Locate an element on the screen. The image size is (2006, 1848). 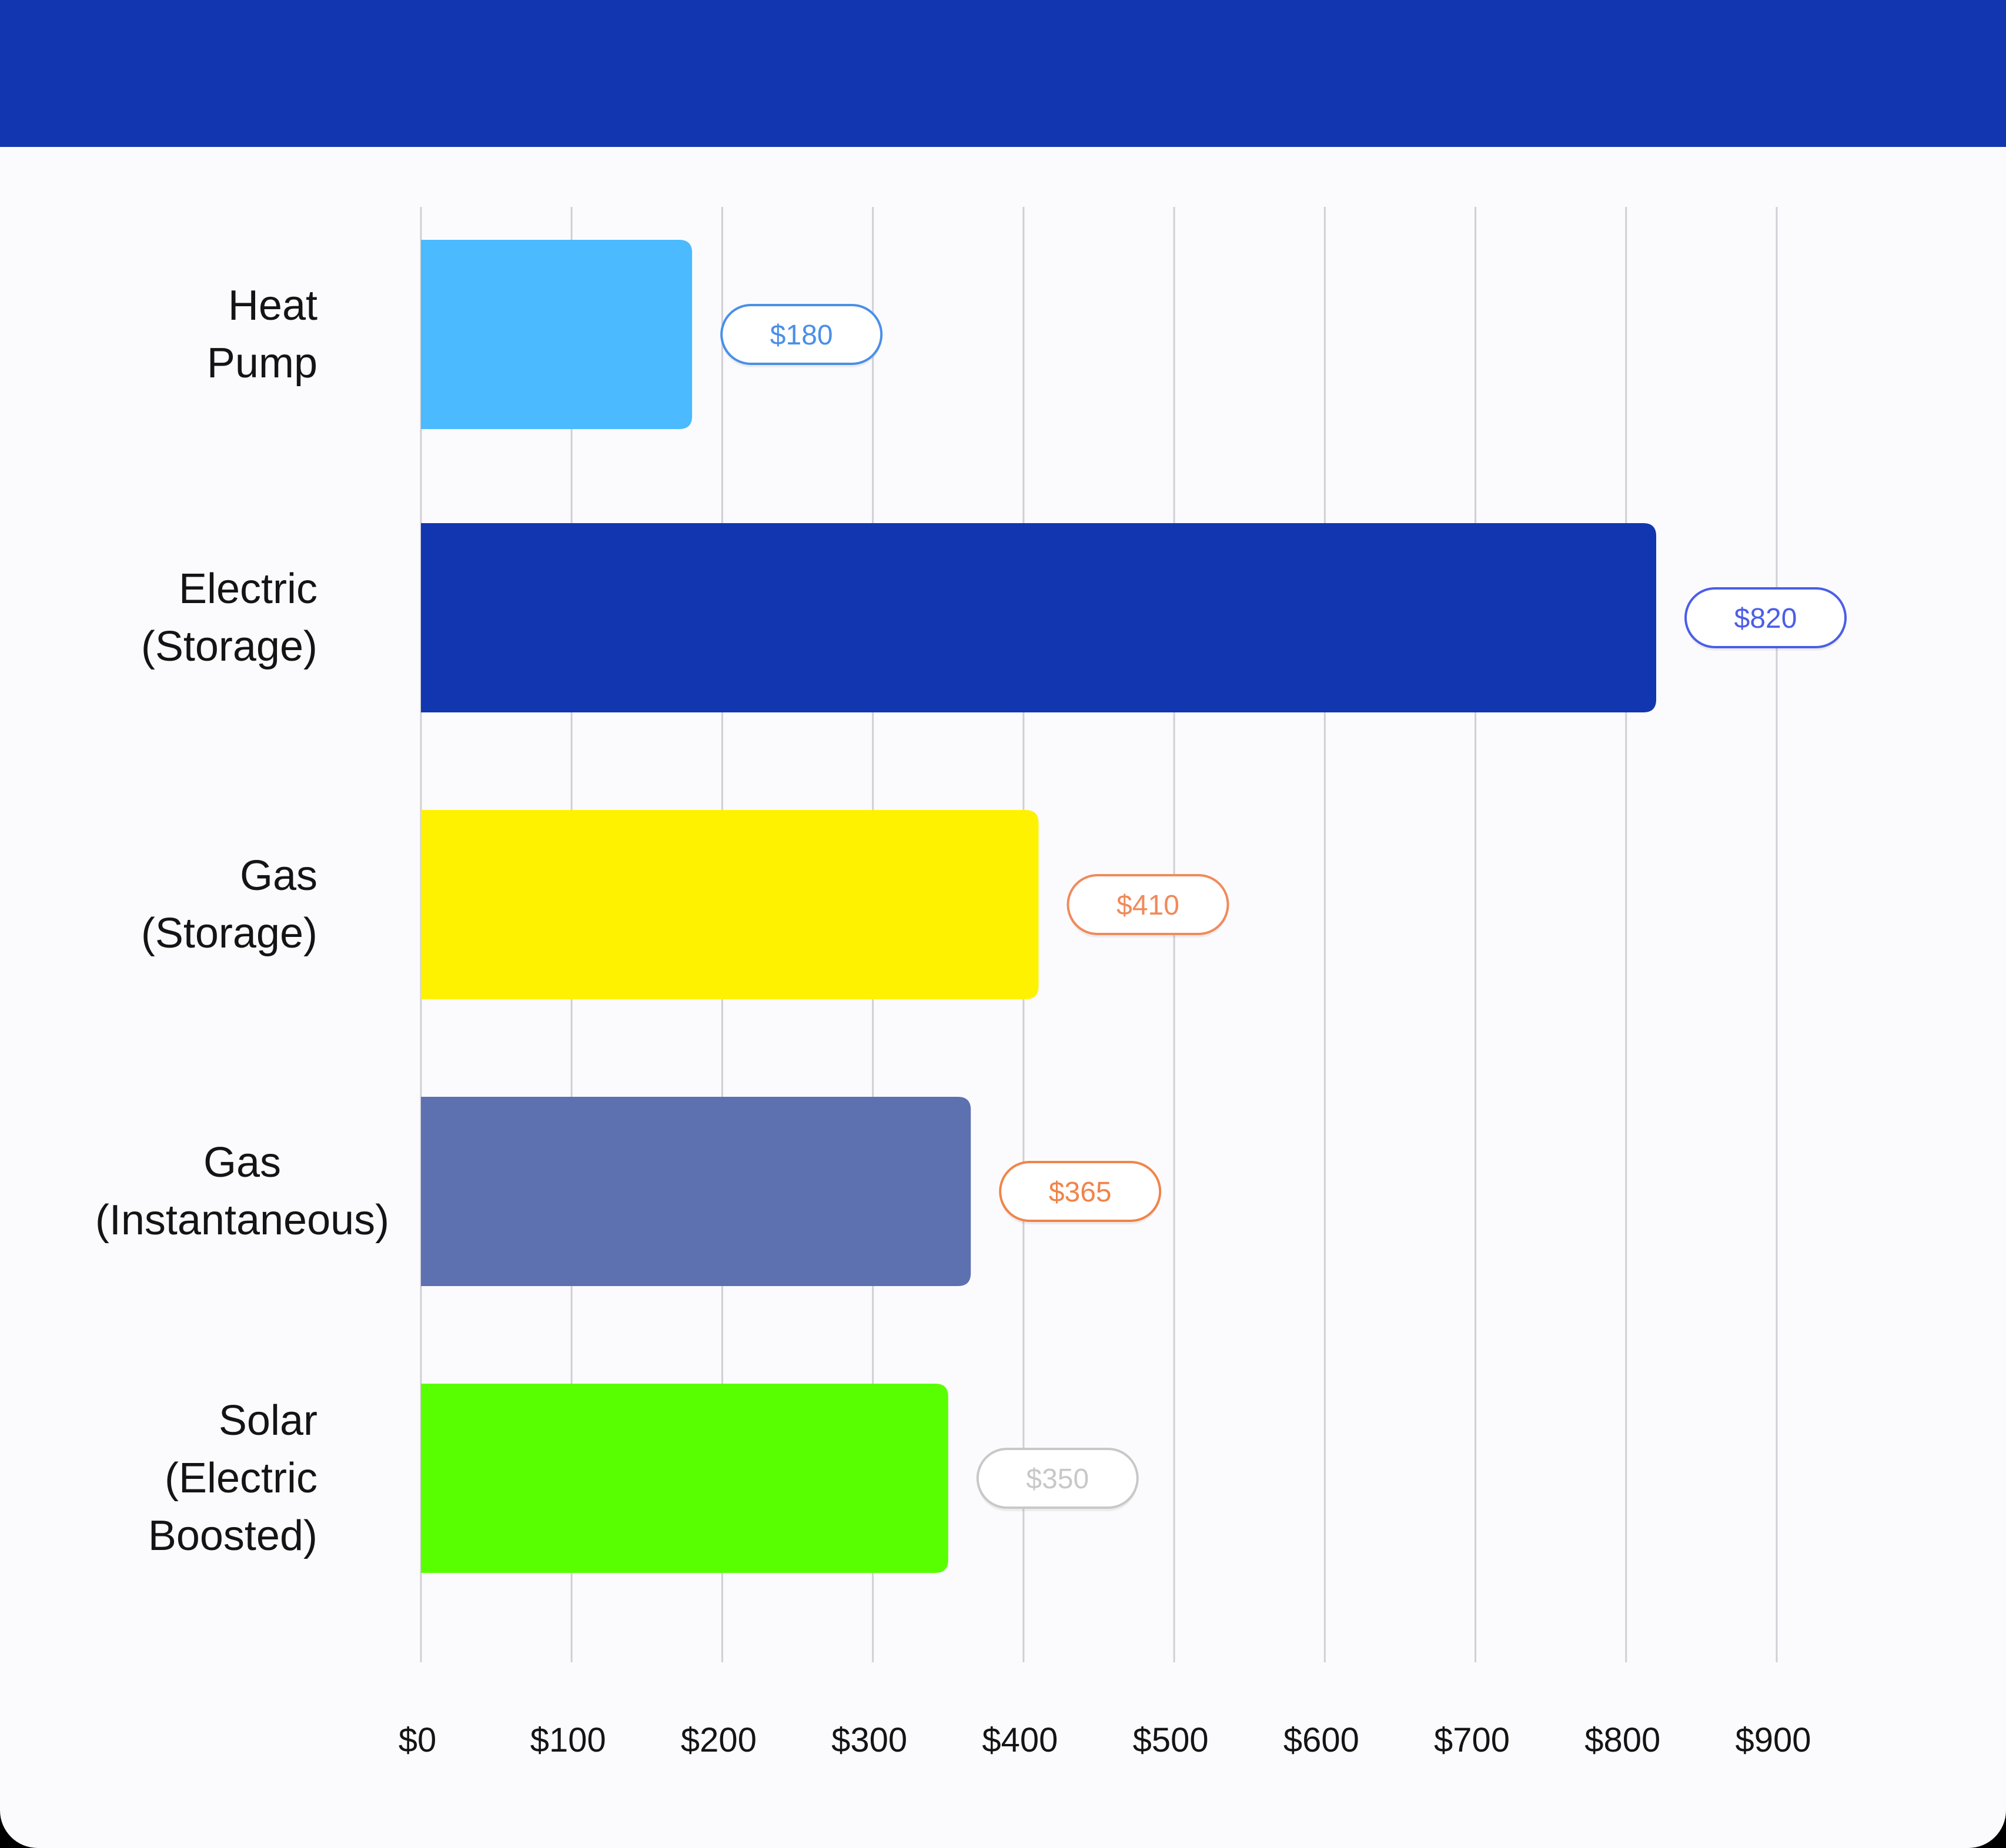
value-label: $180 is located at coordinates (802, 335).